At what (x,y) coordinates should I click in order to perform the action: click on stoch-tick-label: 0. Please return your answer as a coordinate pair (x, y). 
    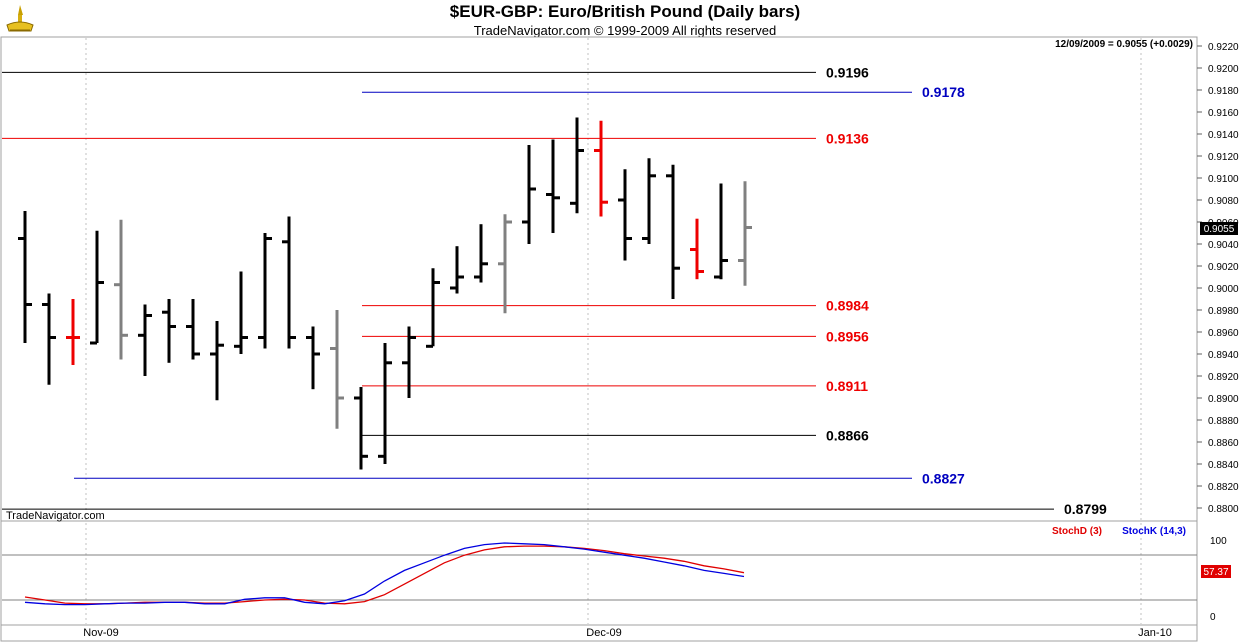
    Looking at the image, I should click on (1213, 617).